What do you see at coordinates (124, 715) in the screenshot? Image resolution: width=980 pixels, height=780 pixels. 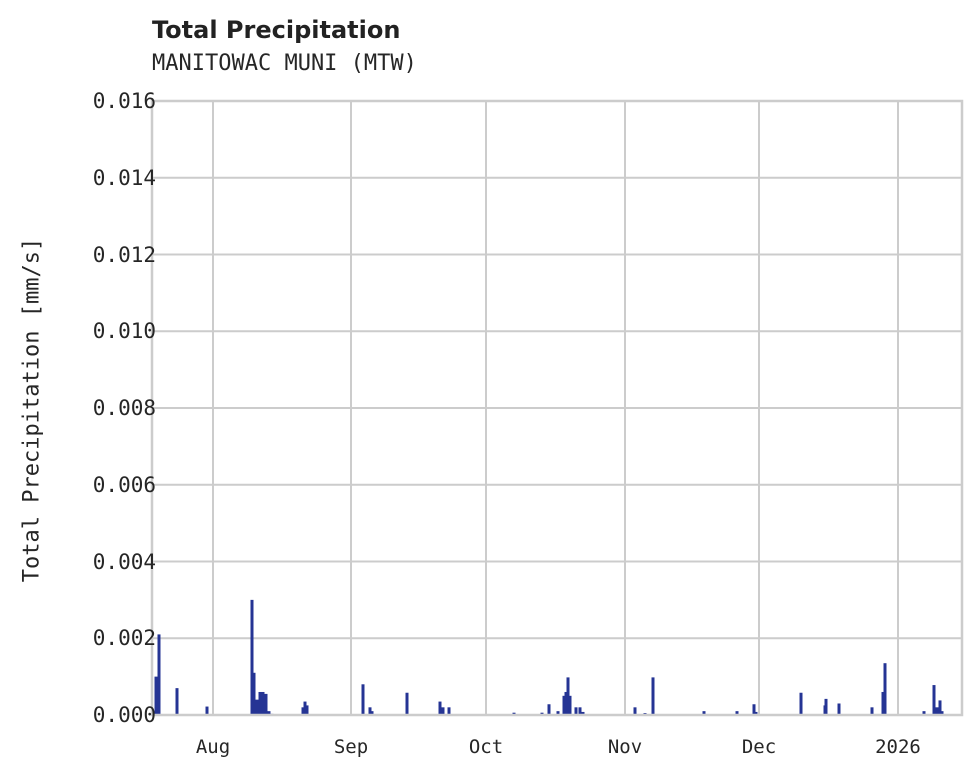 I see `y-tick-label: 0.000` at bounding box center [124, 715].